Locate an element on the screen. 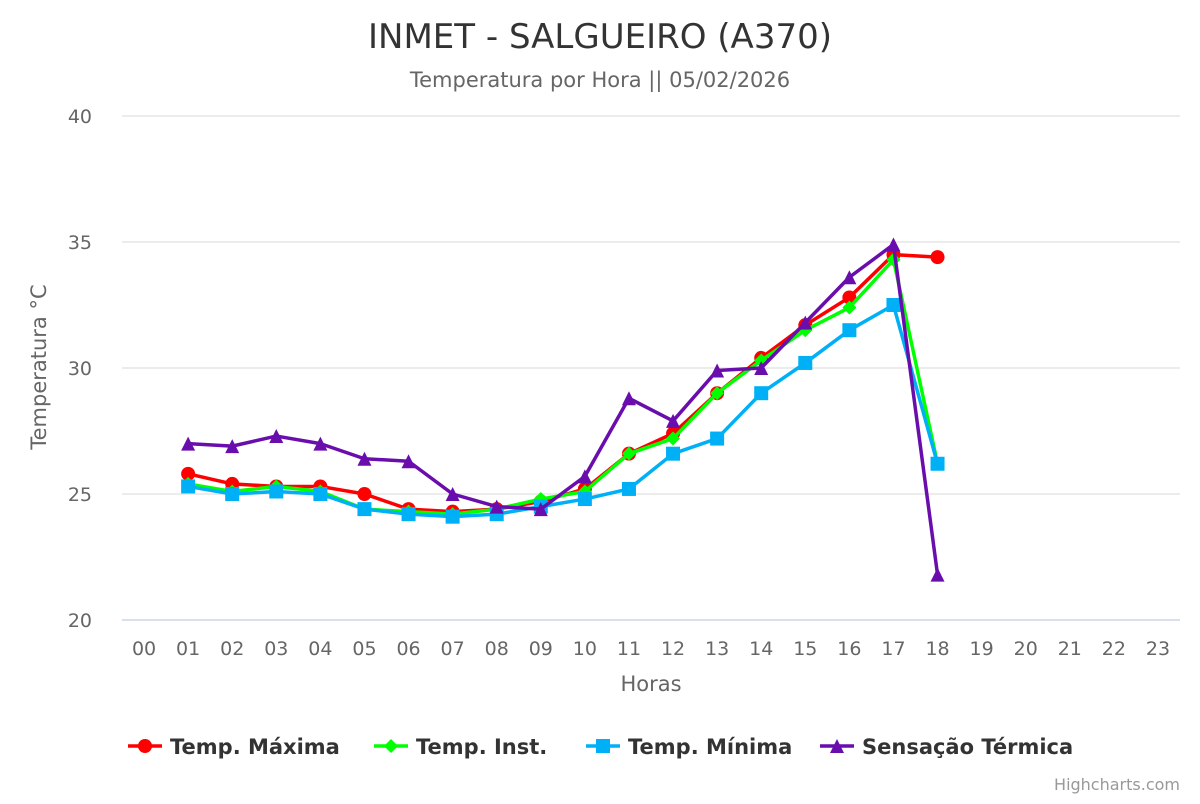 This screenshot has height=804, width=1200. x-tick-label-18: 18 is located at coordinates (937, 649).